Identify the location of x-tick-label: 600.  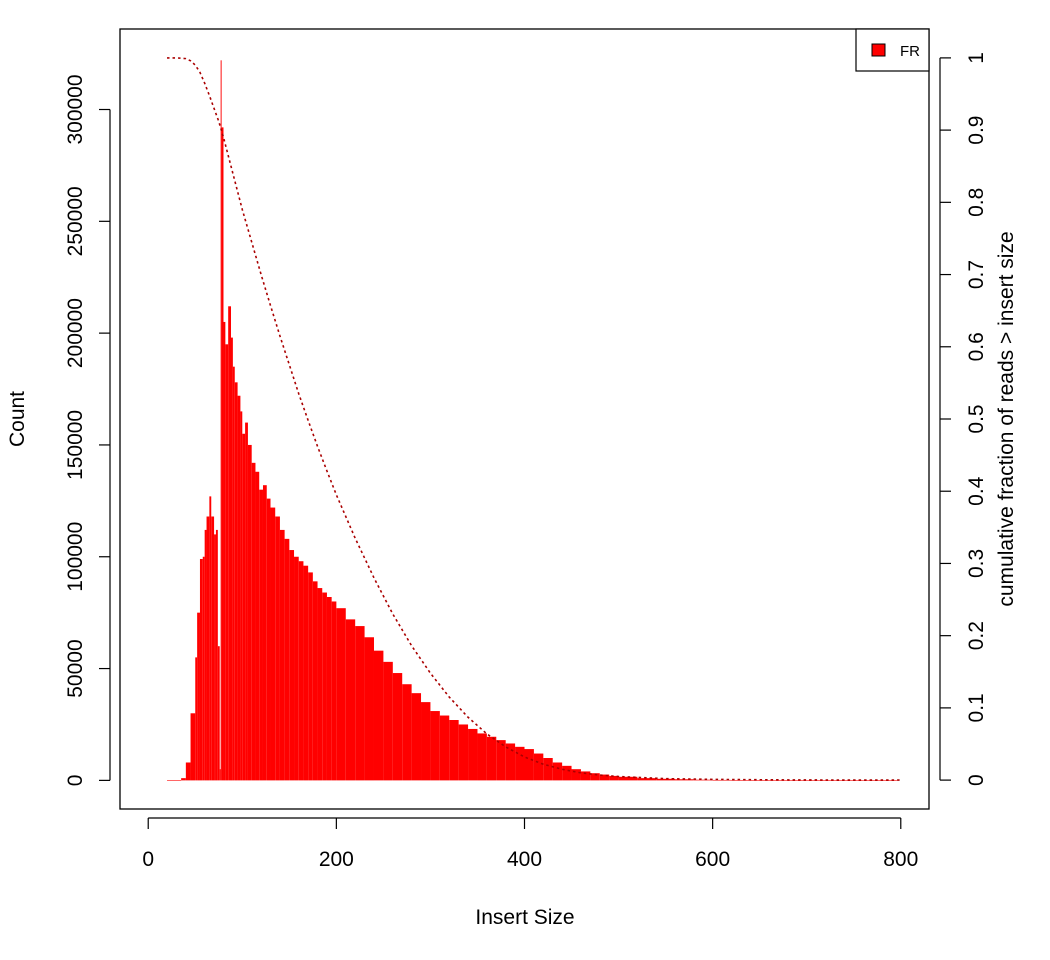
(712, 859).